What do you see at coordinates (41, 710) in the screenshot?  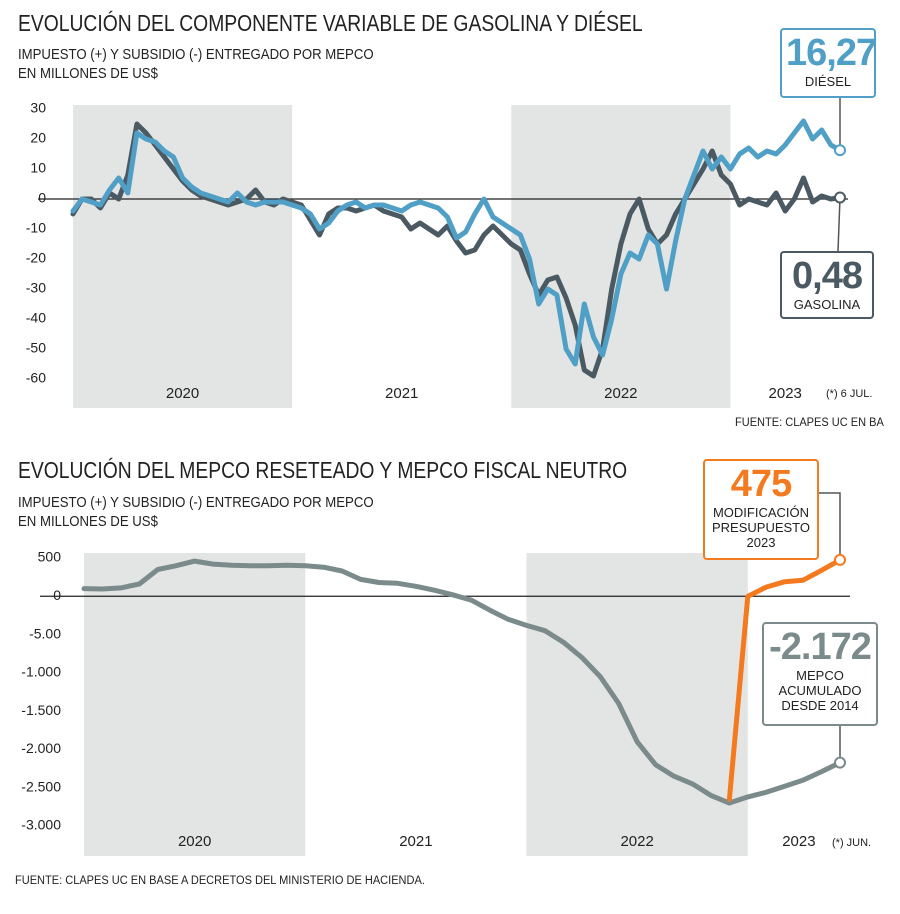 I see `y-tick-label: -1.500` at bounding box center [41, 710].